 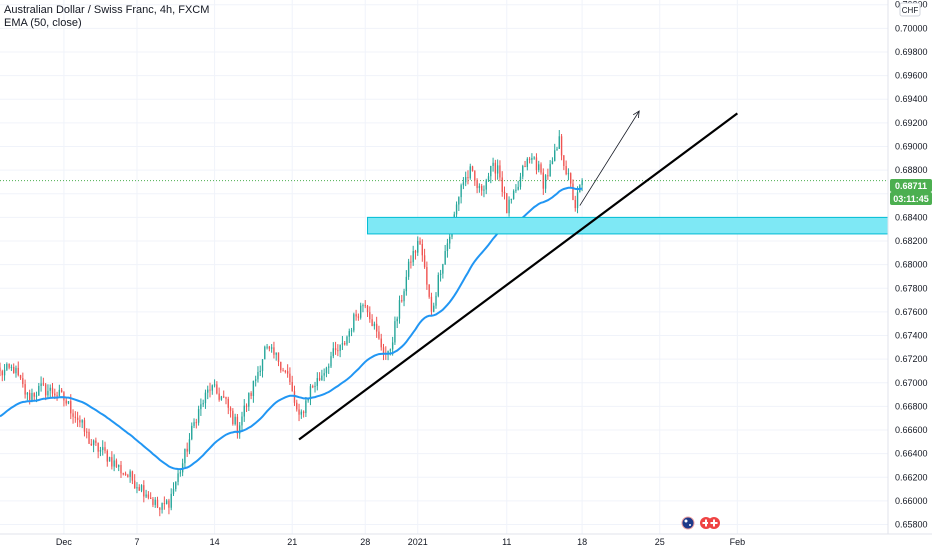 I want to click on indicator-label: EMA (50, close), so click(x=43, y=23).